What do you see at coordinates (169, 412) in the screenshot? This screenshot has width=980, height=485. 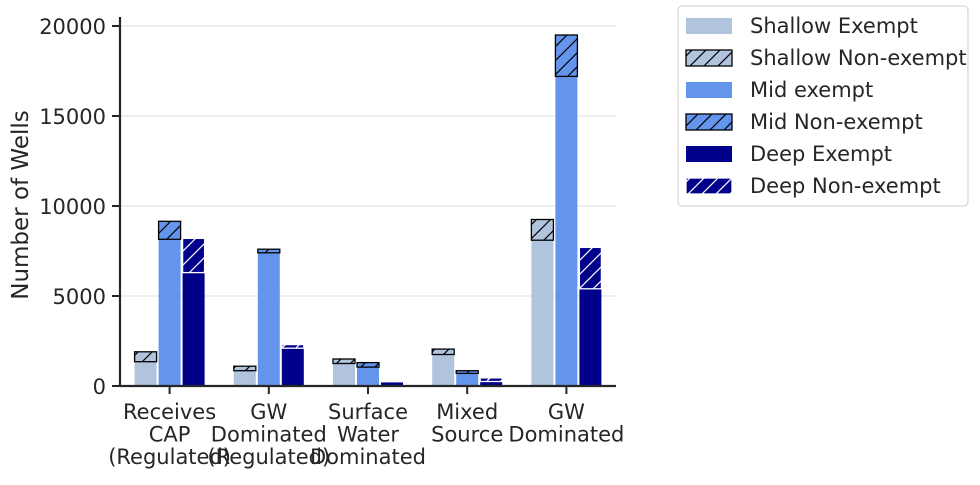 I see `x-tick-label: Receives` at bounding box center [169, 412].